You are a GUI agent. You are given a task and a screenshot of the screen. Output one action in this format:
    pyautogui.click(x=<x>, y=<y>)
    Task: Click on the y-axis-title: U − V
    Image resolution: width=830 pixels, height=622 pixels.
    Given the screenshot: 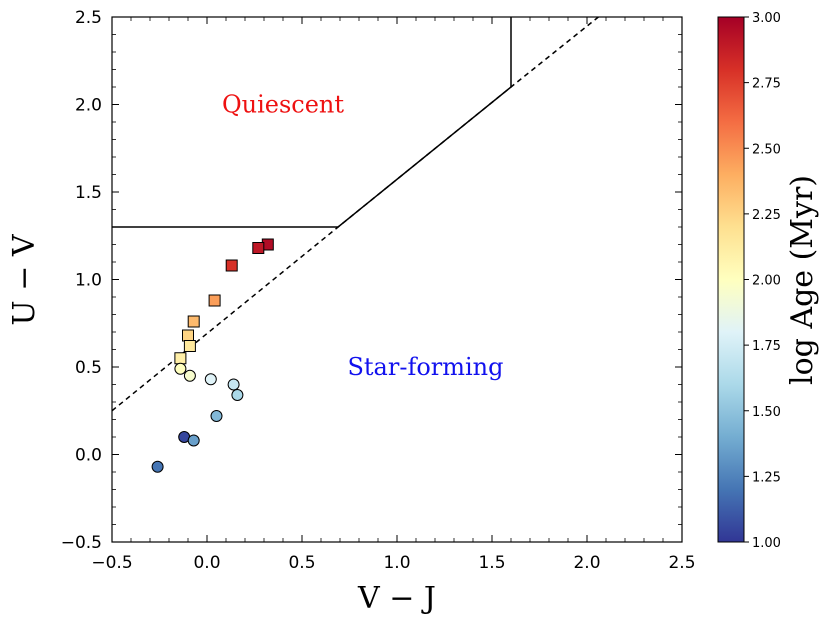 What is the action you would take?
    pyautogui.click(x=24, y=279)
    